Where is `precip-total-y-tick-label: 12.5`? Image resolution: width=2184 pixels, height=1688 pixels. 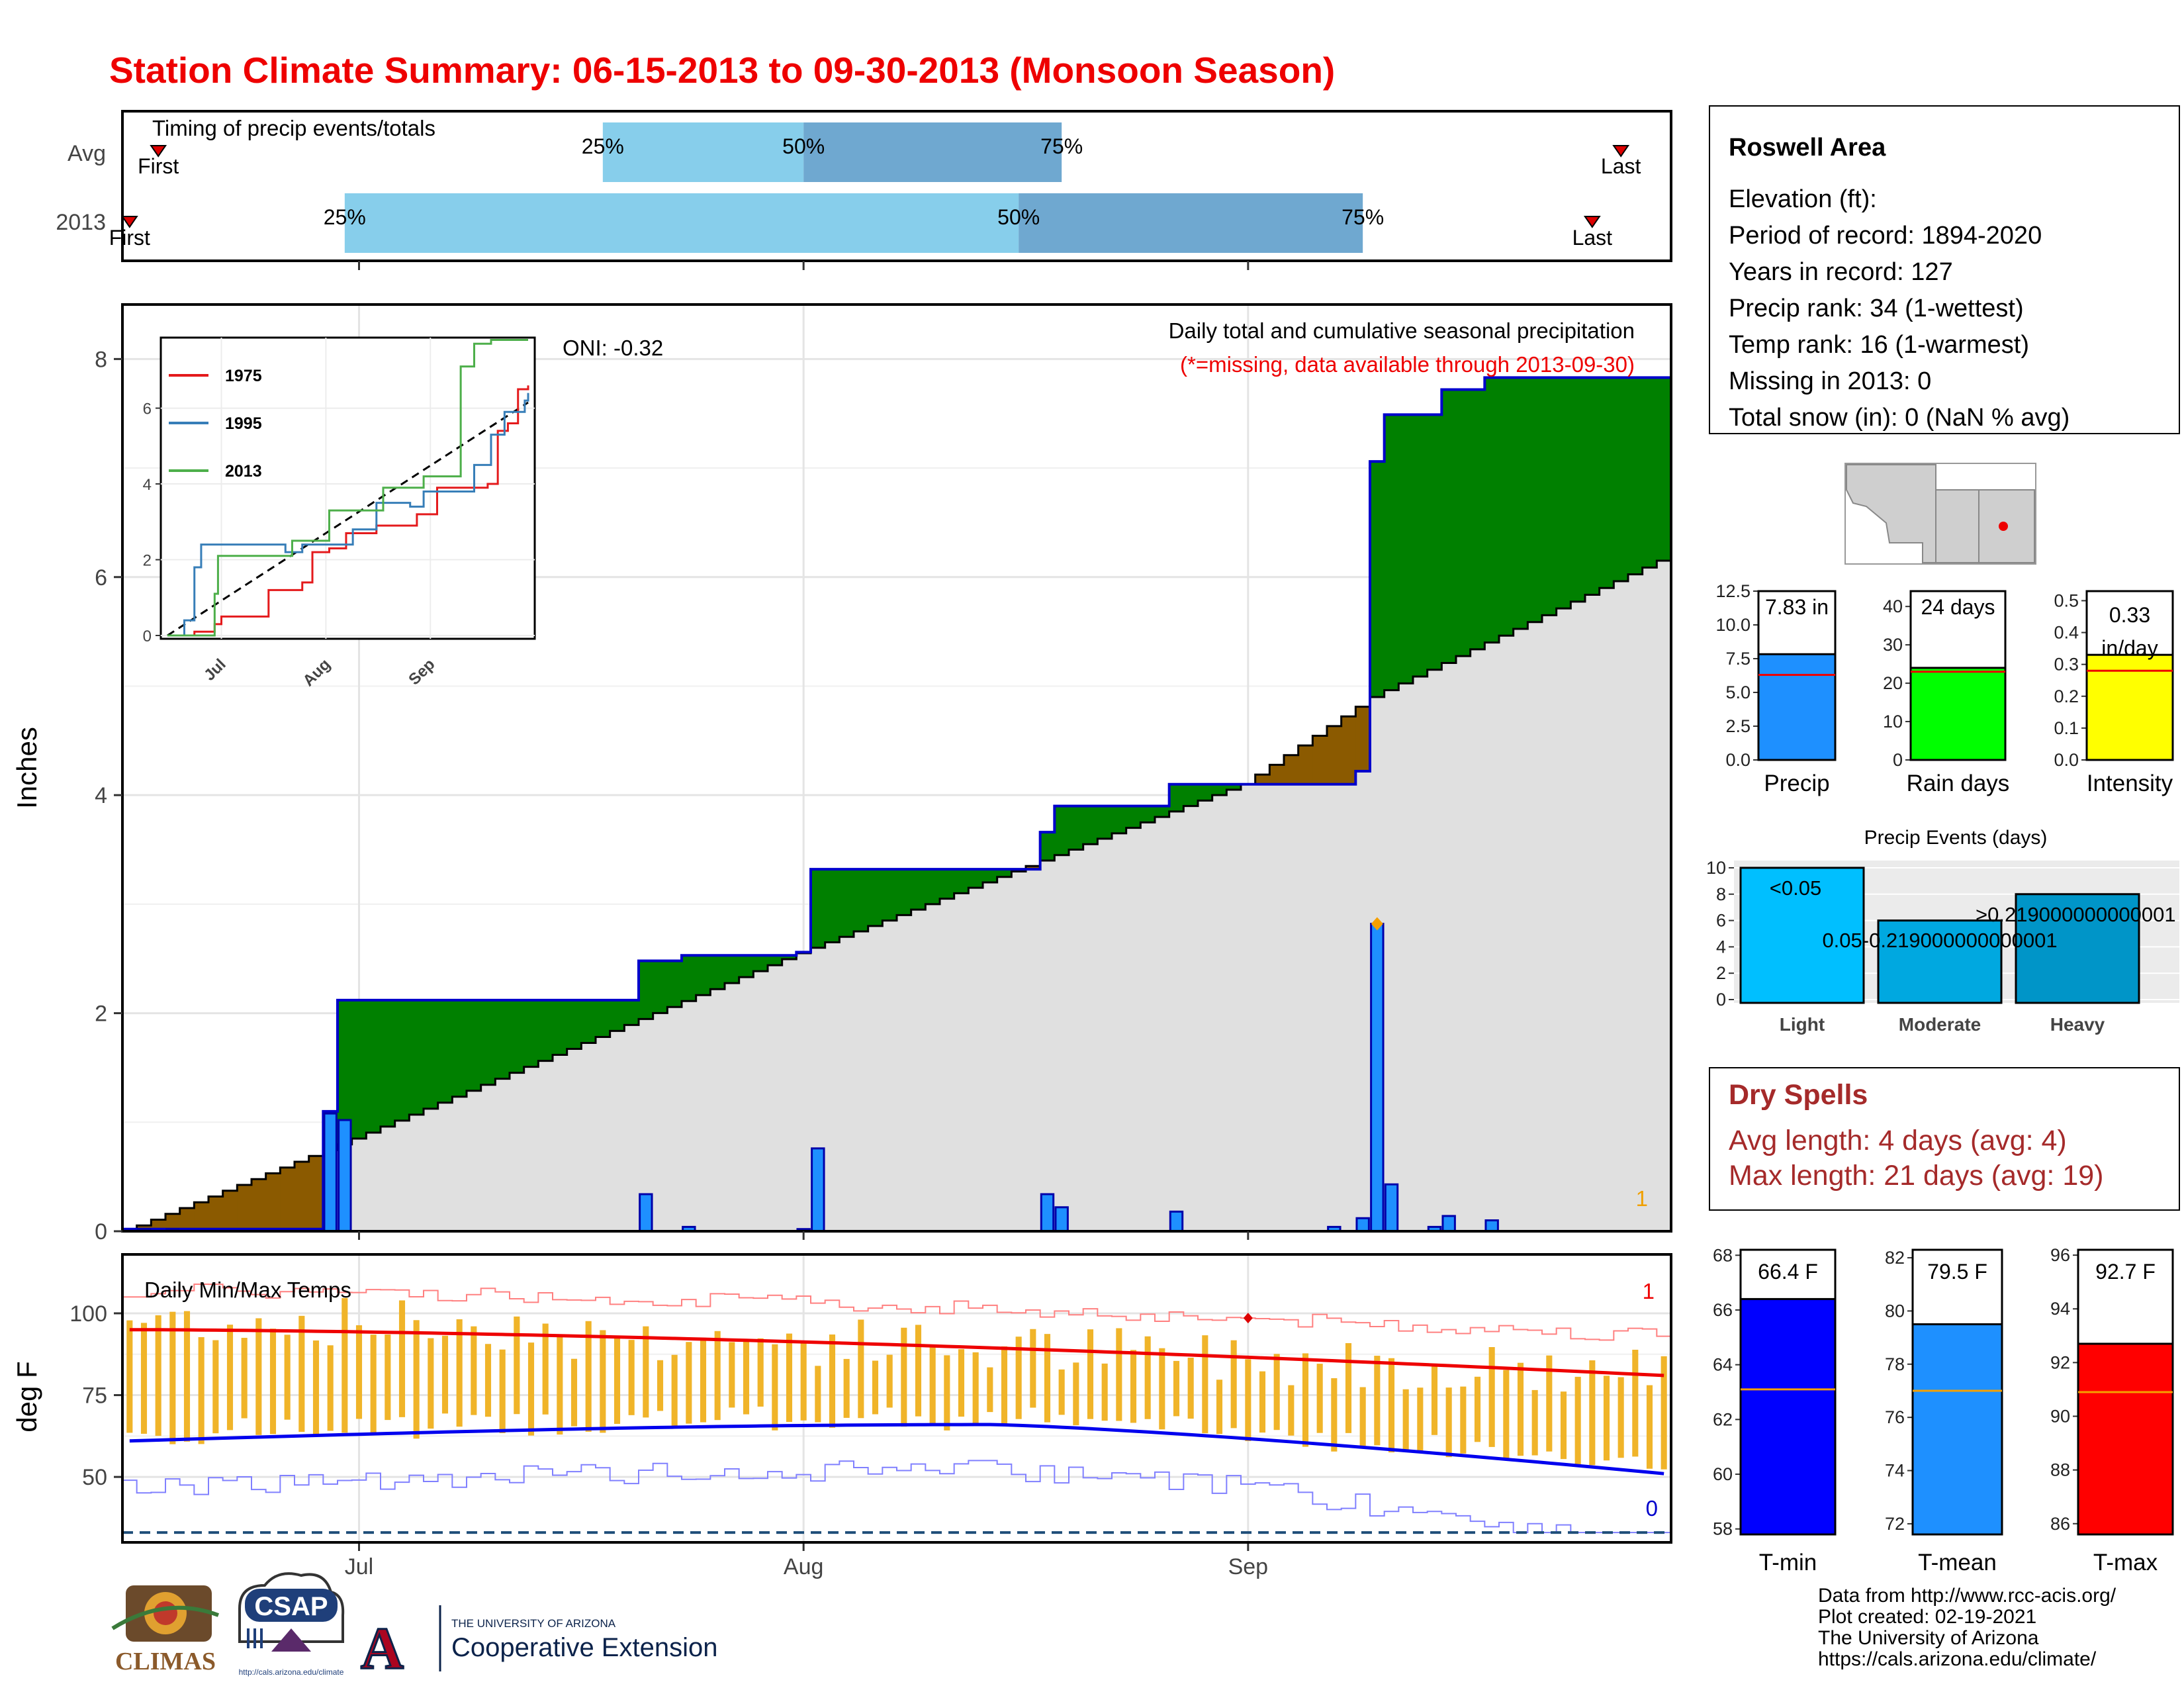 precip-total-y-tick-label: 12.5 is located at coordinates (1733, 591).